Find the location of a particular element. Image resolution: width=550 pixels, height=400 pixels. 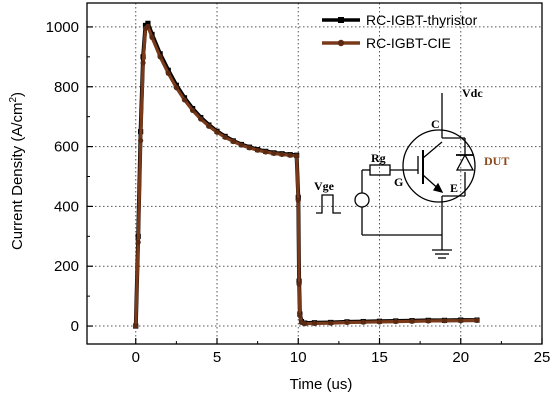

y-axis-title: Current Density (A/cm2) is located at coordinates (17, 171).